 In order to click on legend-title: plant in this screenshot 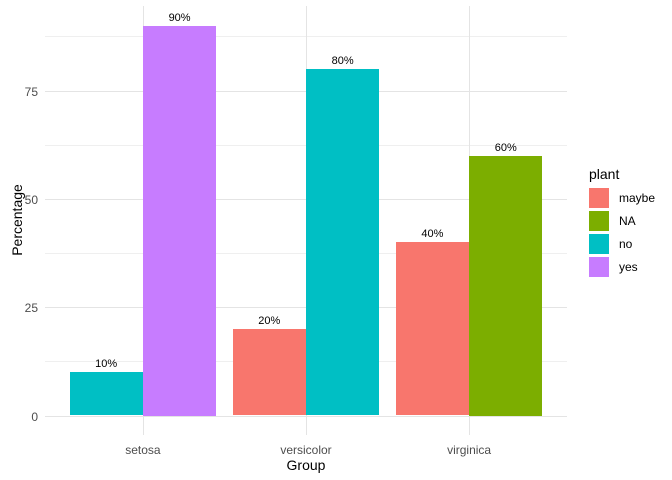, I will do `click(604, 174)`.